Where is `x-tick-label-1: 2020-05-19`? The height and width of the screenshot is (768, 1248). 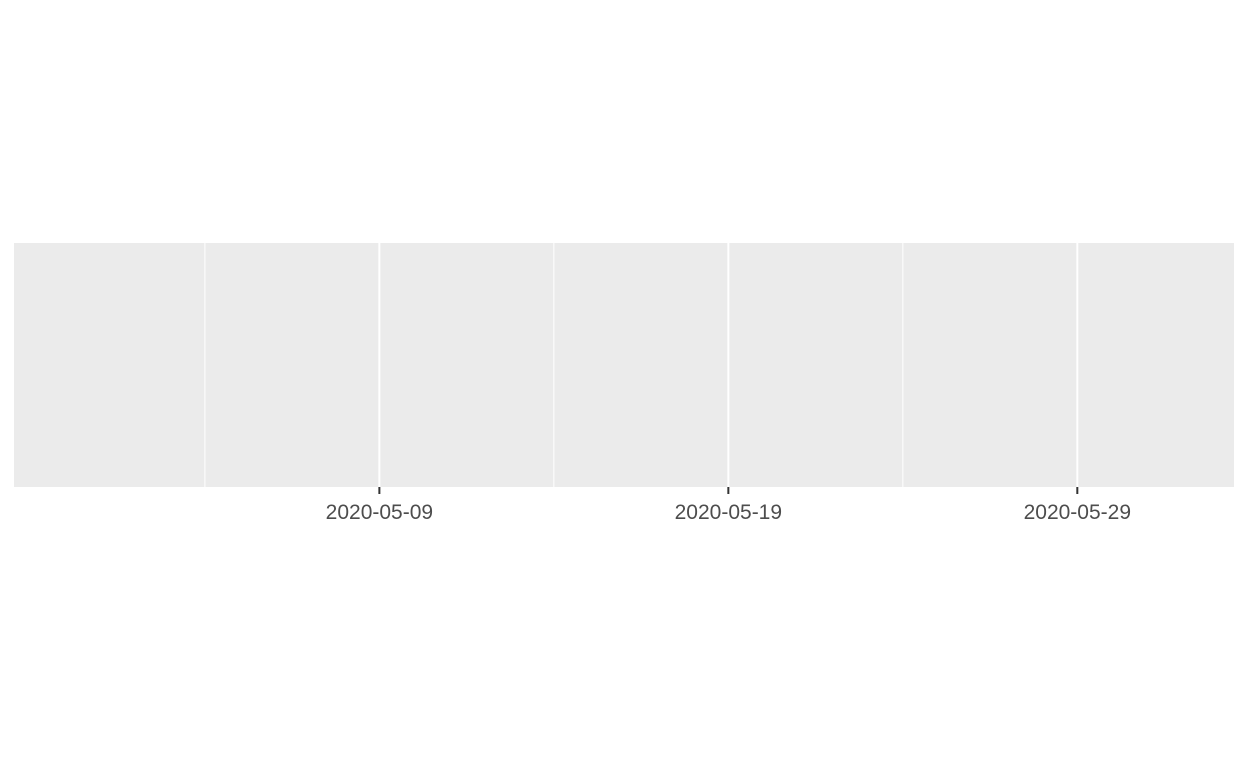
x-tick-label-1: 2020-05-19 is located at coordinates (728, 512).